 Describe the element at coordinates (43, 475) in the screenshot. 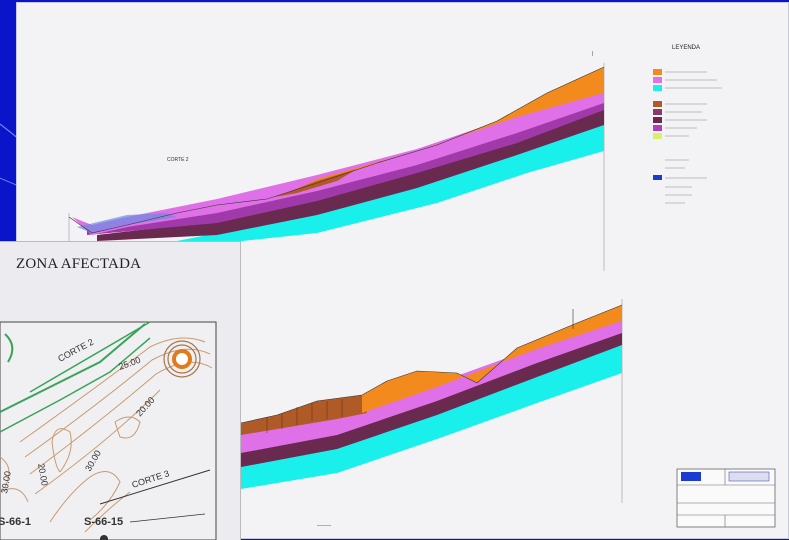

I see `contour-label: 20.00` at that location.